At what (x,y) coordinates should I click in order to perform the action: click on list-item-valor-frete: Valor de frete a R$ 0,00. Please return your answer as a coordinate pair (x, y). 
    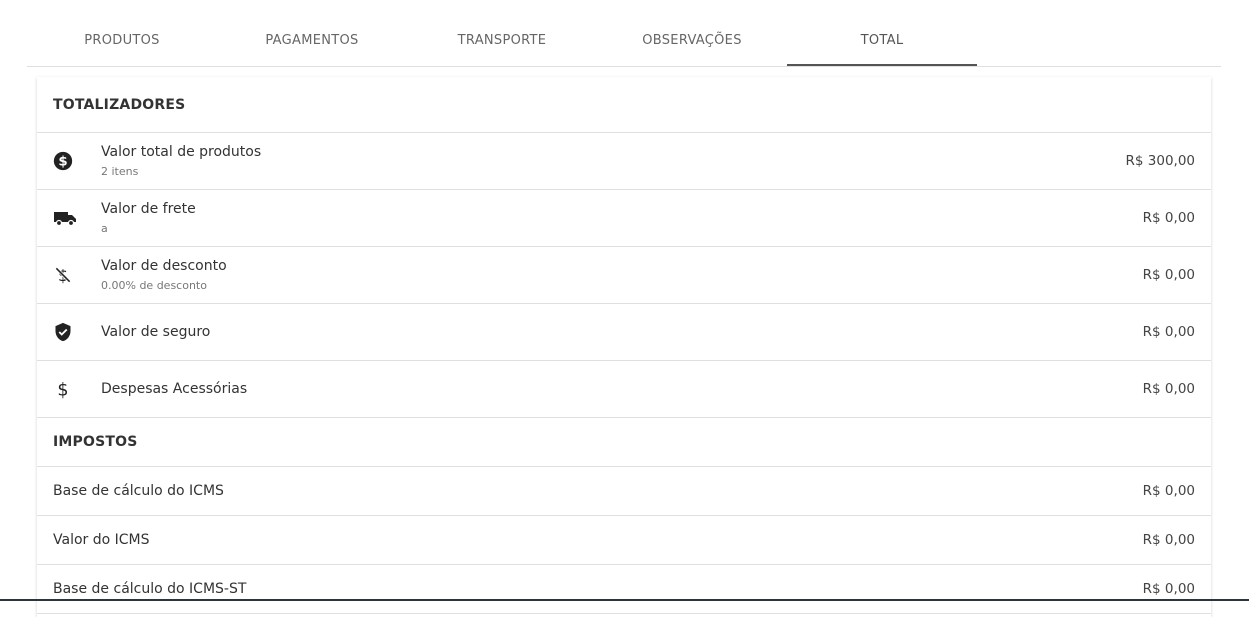
    Looking at the image, I should click on (624, 218).